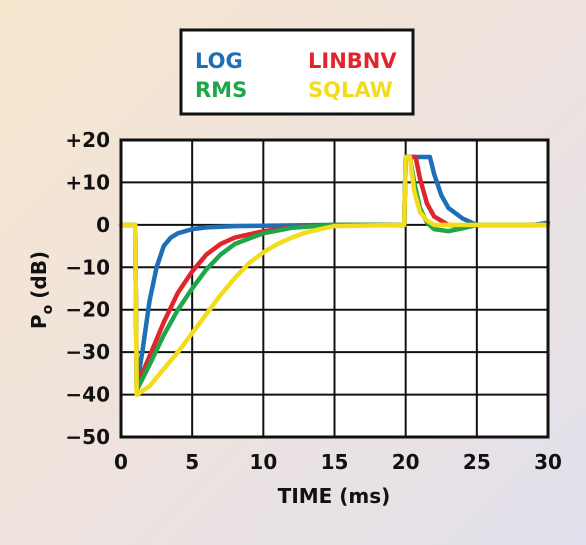 This screenshot has width=586, height=545. I want to click on x-tick-label: 0, so click(121, 462).